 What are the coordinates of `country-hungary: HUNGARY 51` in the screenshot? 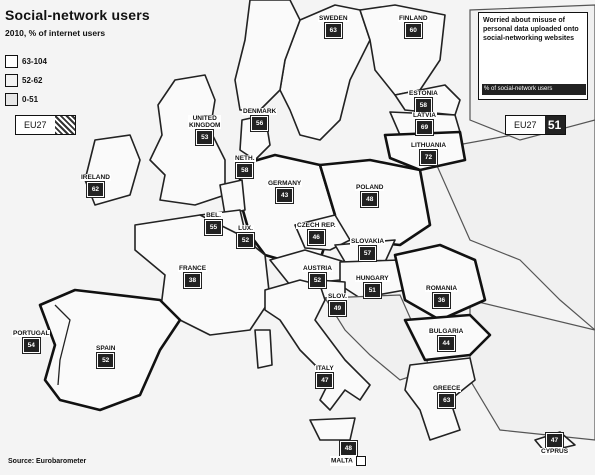 It's located at (372, 287).